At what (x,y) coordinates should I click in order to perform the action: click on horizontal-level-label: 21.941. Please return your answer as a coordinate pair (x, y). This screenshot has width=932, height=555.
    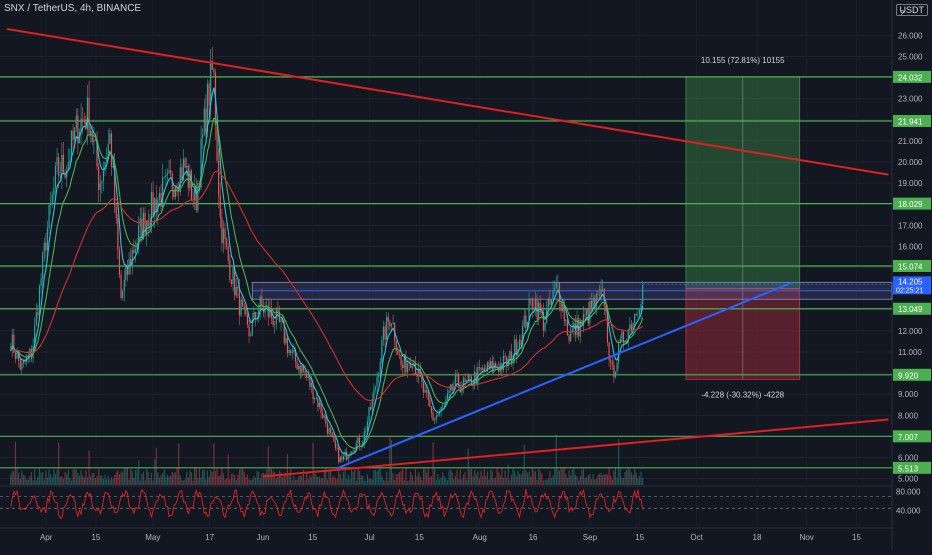
    Looking at the image, I should click on (910, 122).